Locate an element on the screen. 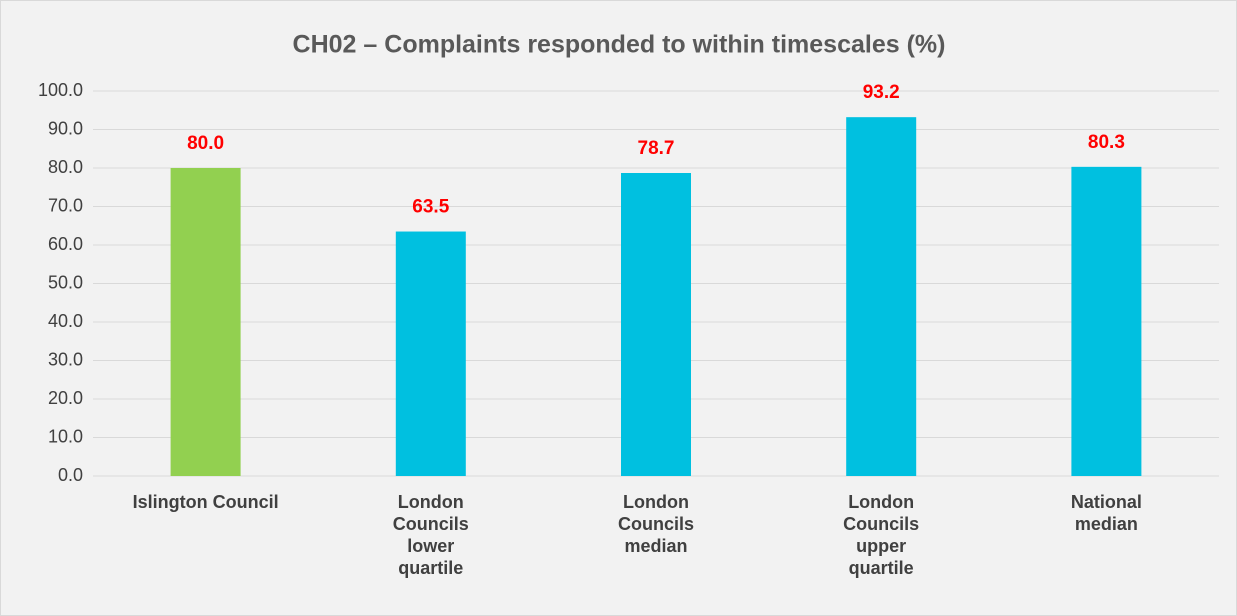 This screenshot has height=616, width=1237. y-tick-label: 10.0 is located at coordinates (65, 436).